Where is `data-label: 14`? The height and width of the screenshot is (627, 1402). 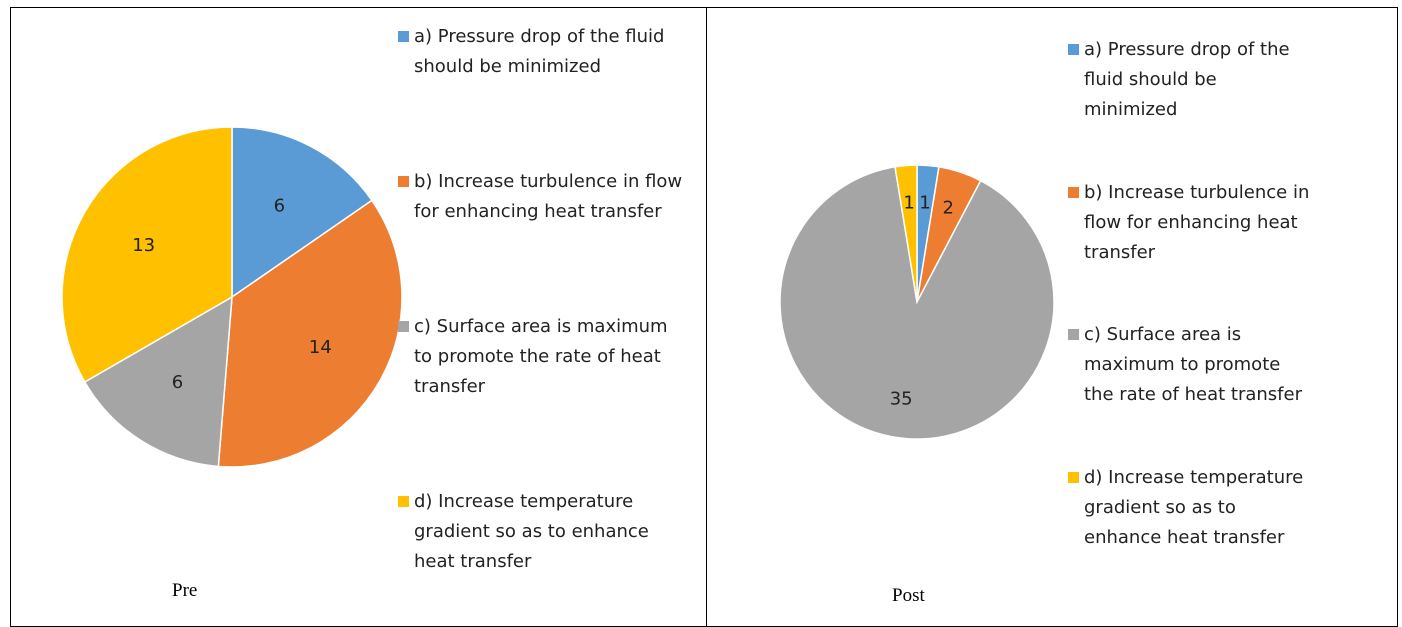
data-label: 14 is located at coordinates (320, 347).